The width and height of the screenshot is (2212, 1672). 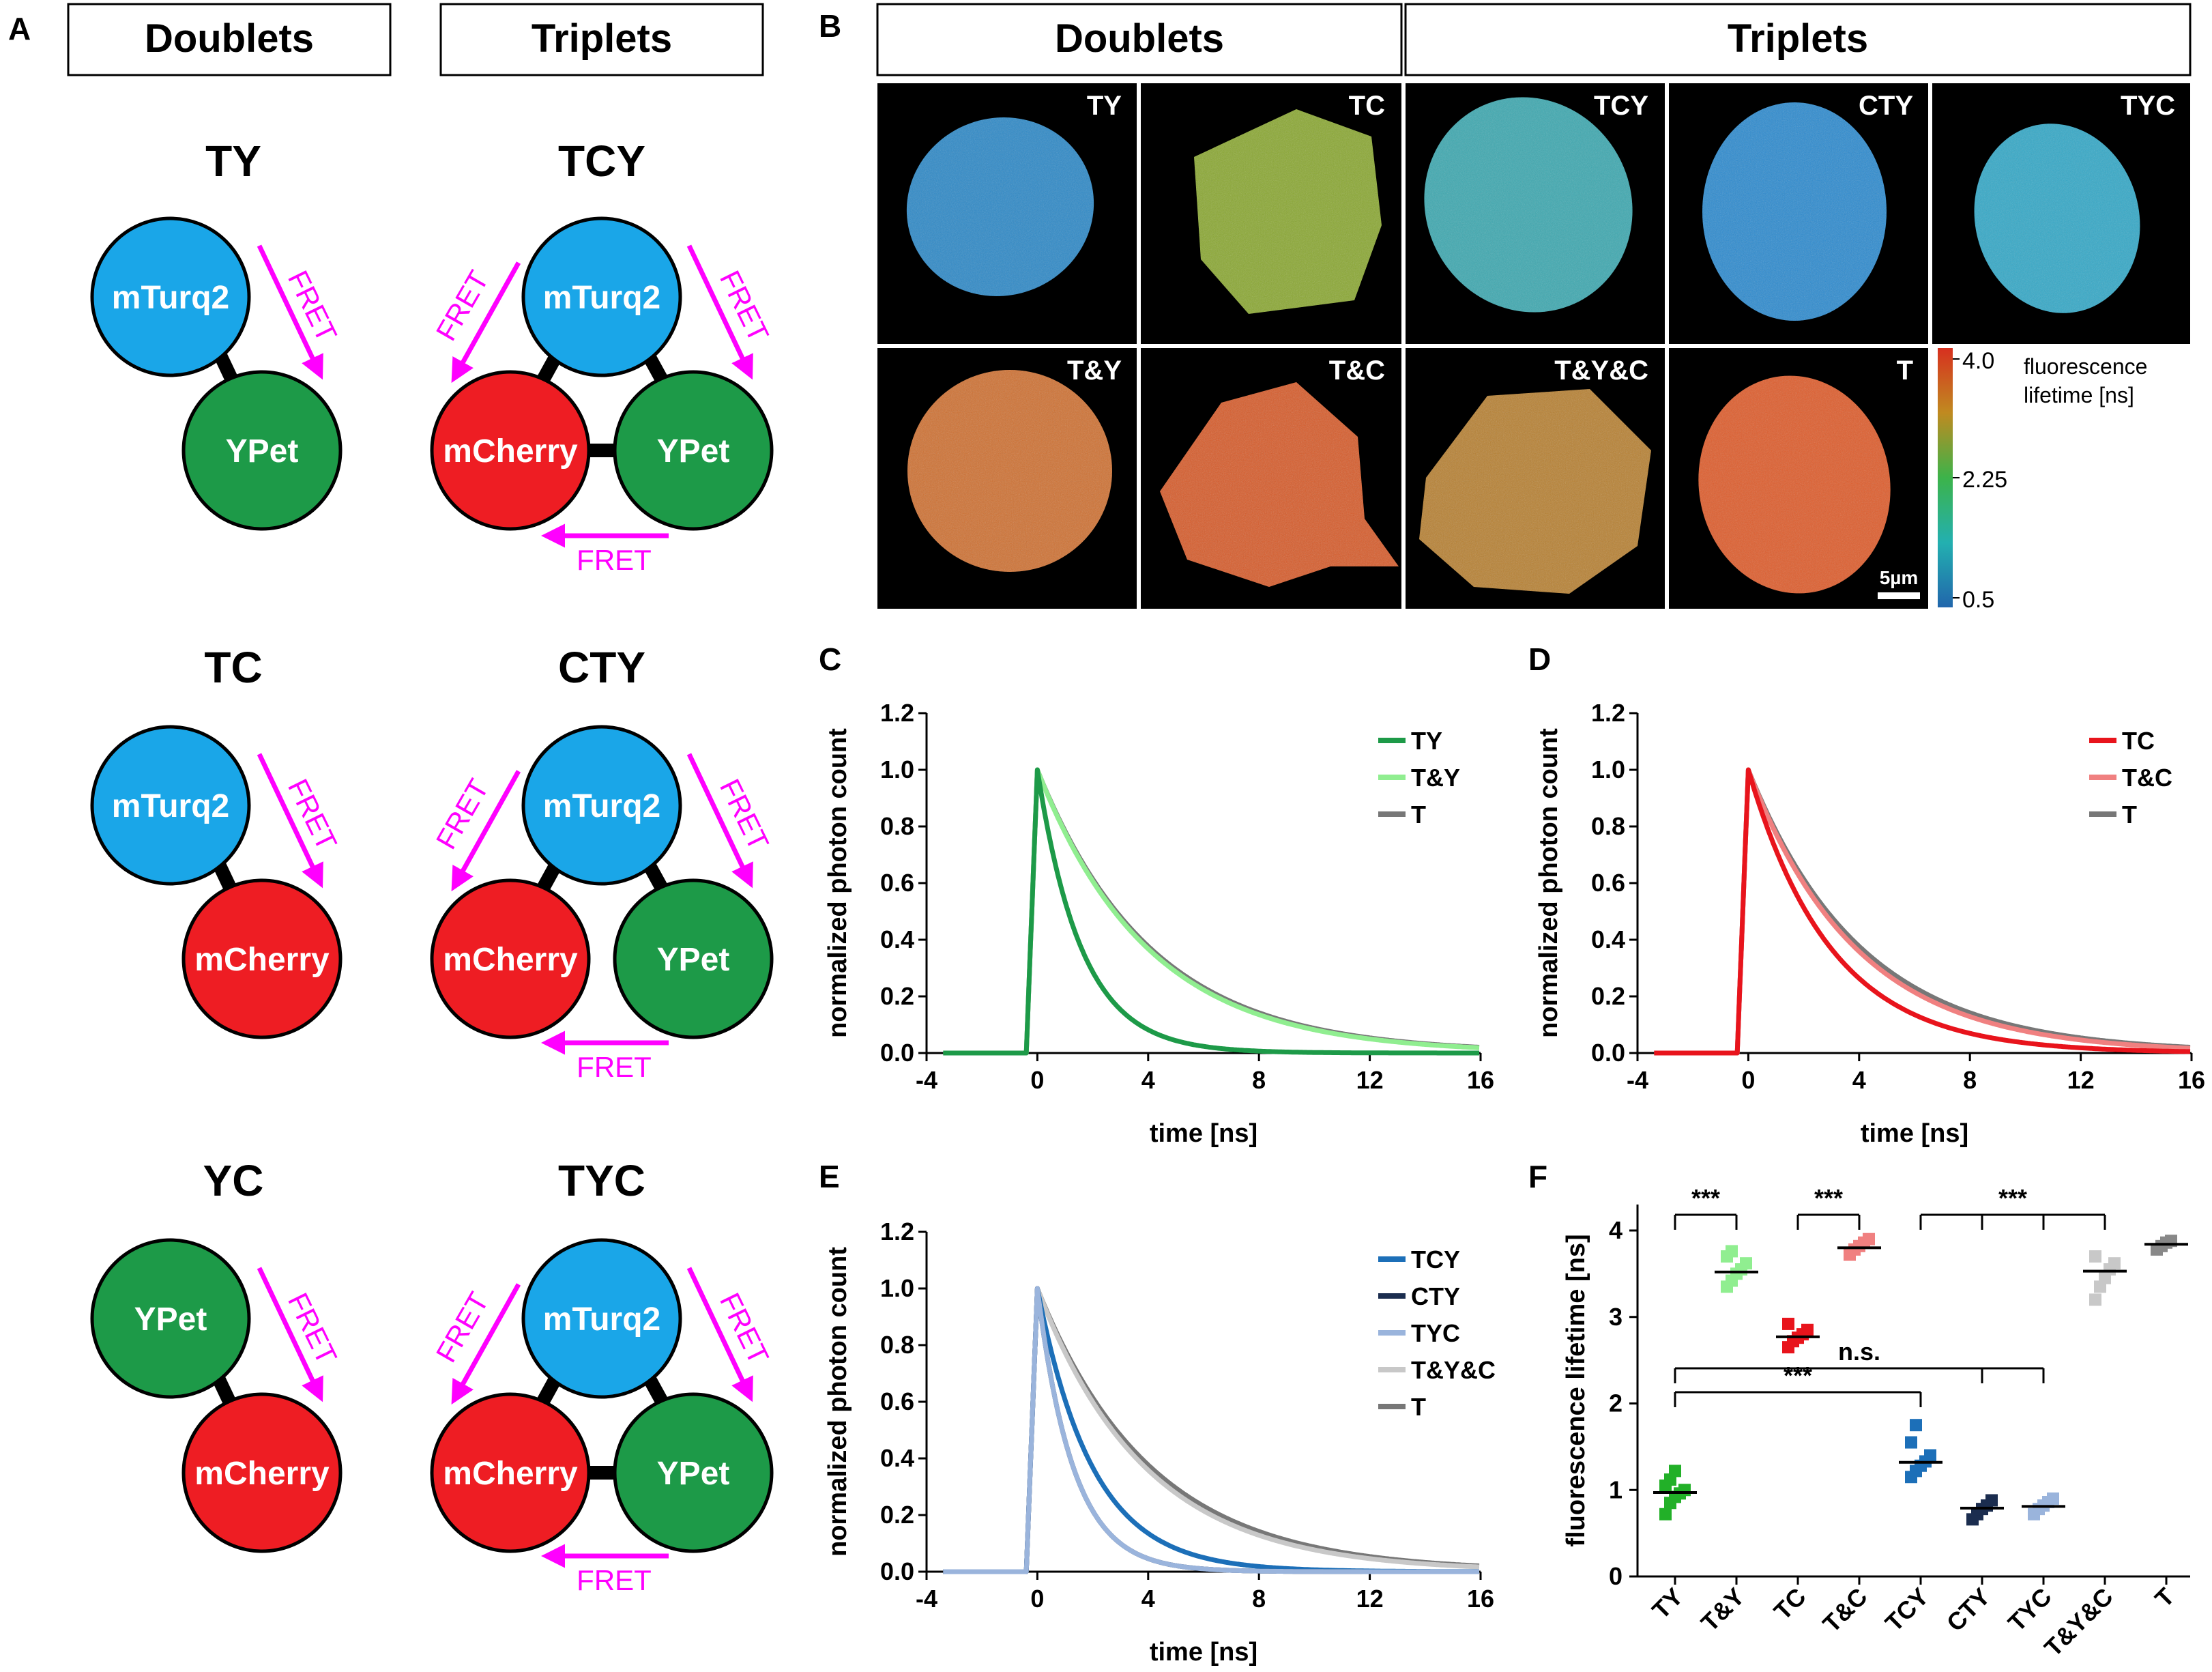 What do you see at coordinates (511, 1472) in the screenshot?
I see `mcherry-node` at bounding box center [511, 1472].